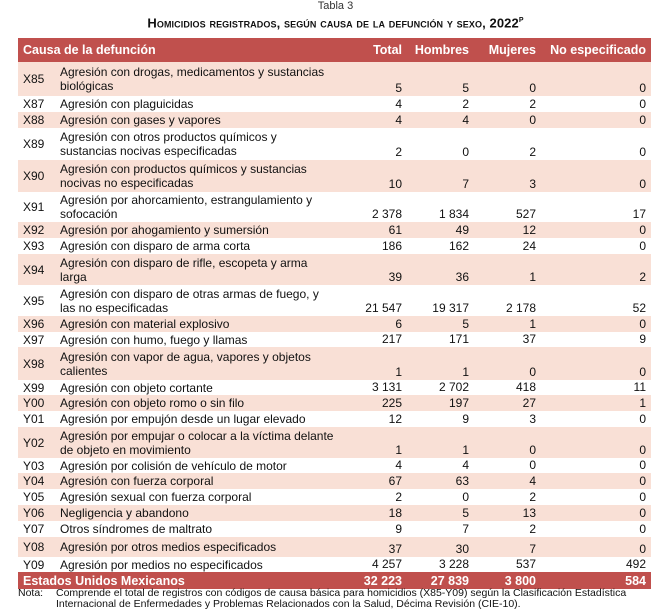 This screenshot has height=610, width=671. Describe the element at coordinates (36, 230) in the screenshot. I see `row-code: X92` at that location.